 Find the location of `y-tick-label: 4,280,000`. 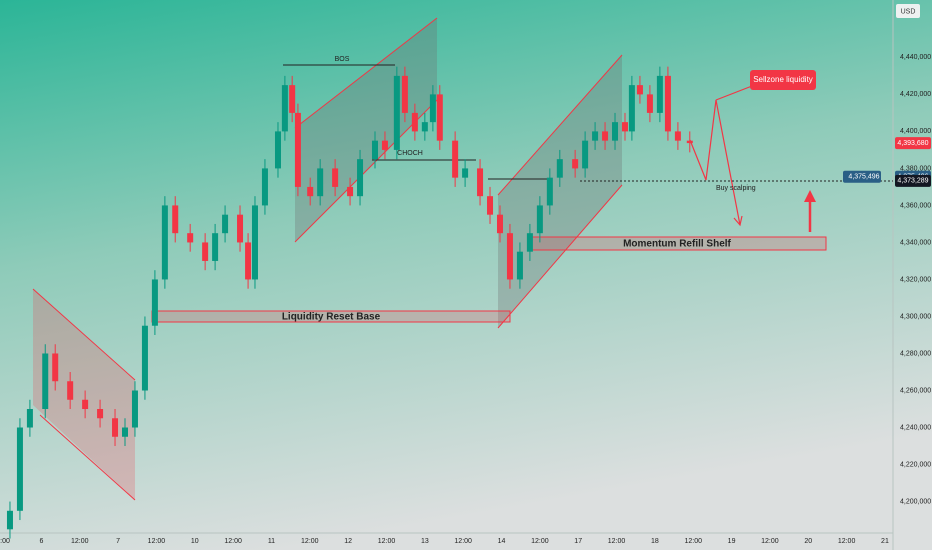

y-tick-label: 4,280,000 is located at coordinates (915, 353).